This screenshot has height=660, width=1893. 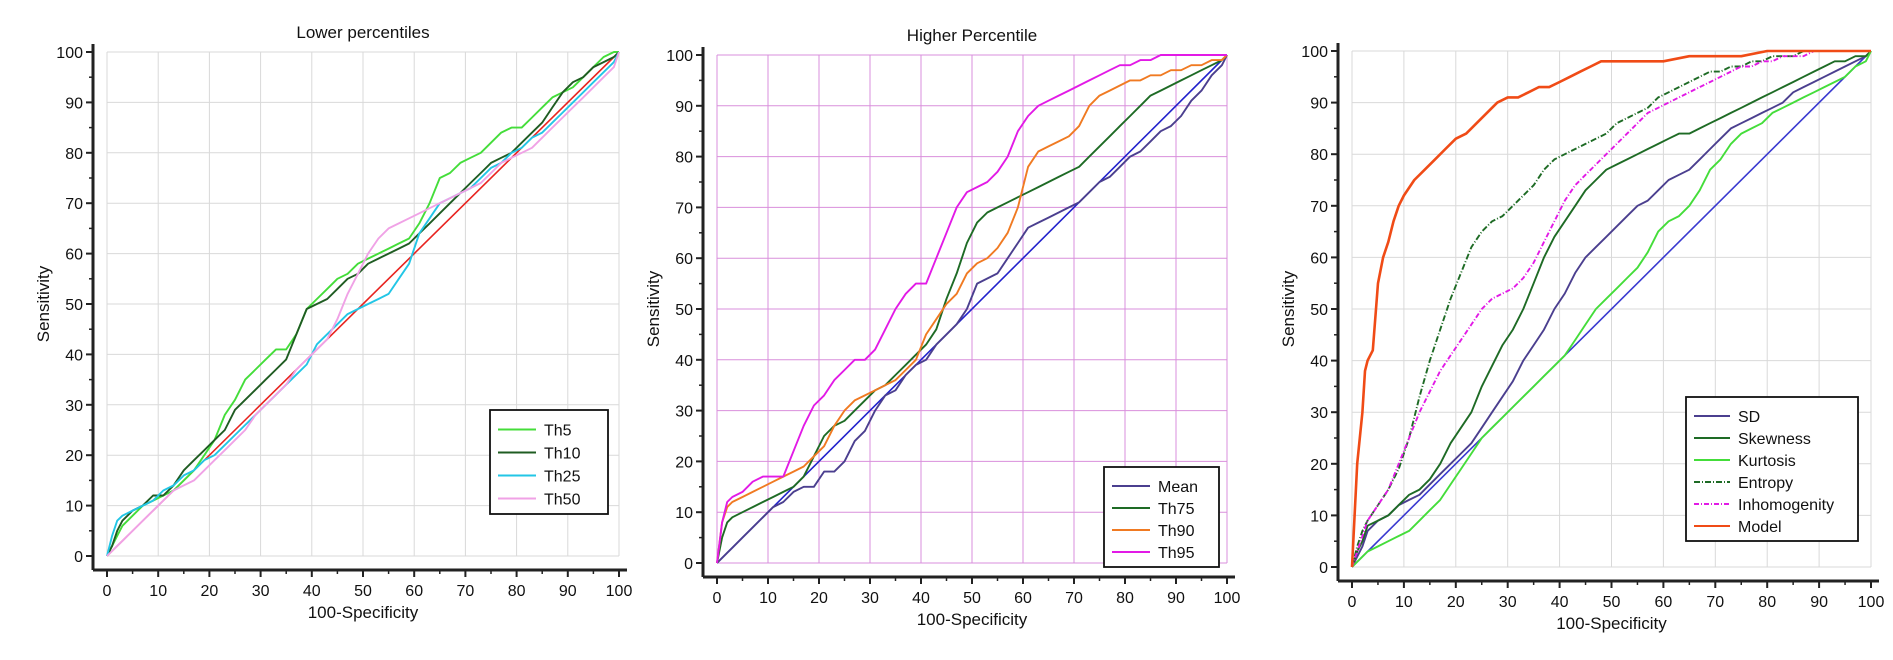 I want to click on legend-label-sd: SD, so click(x=1749, y=417).